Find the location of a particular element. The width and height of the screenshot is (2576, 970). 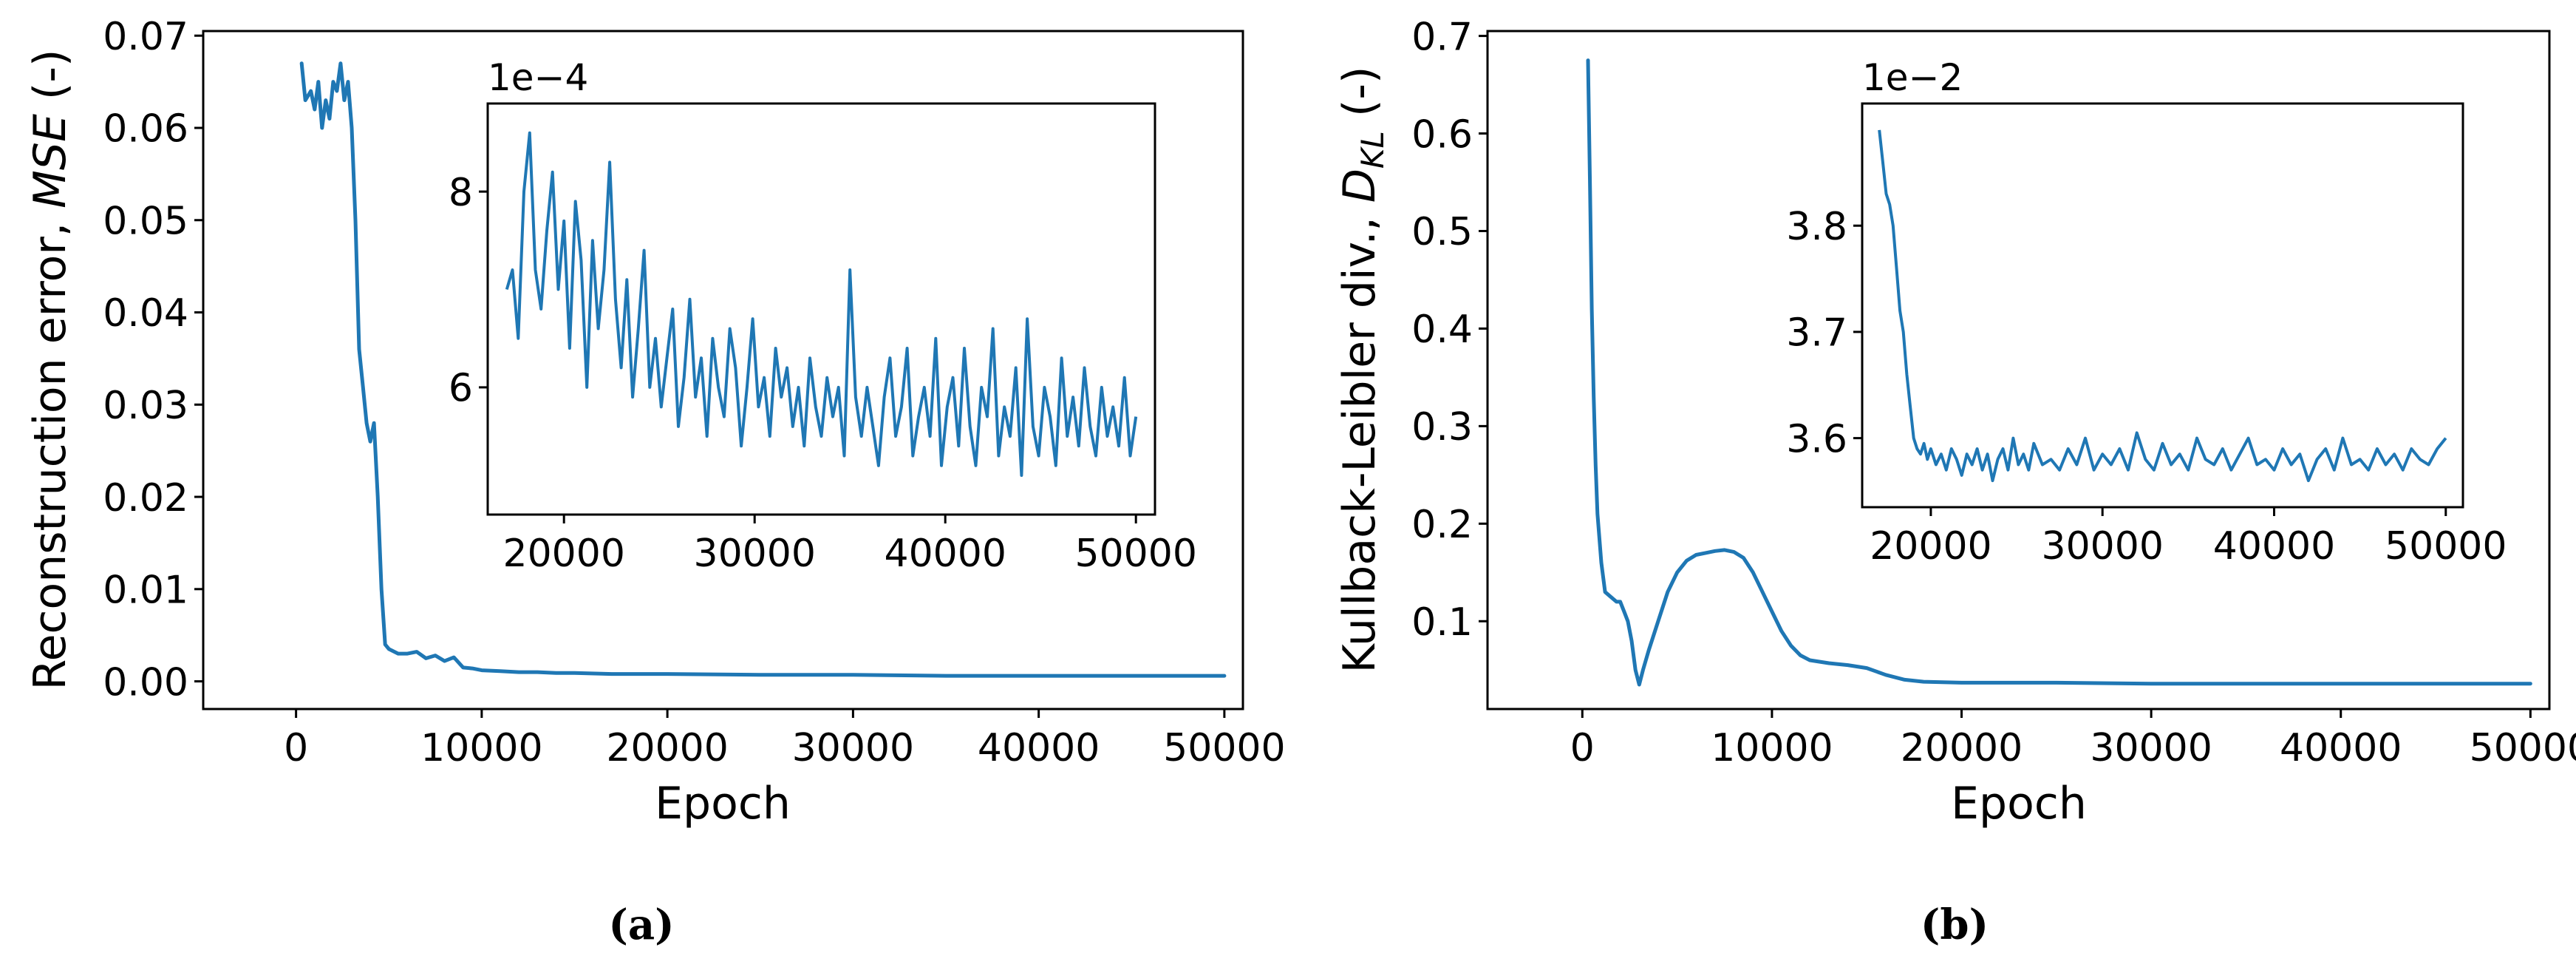

y-axis-label-b-sub: KL is located at coordinates (1373, 150).